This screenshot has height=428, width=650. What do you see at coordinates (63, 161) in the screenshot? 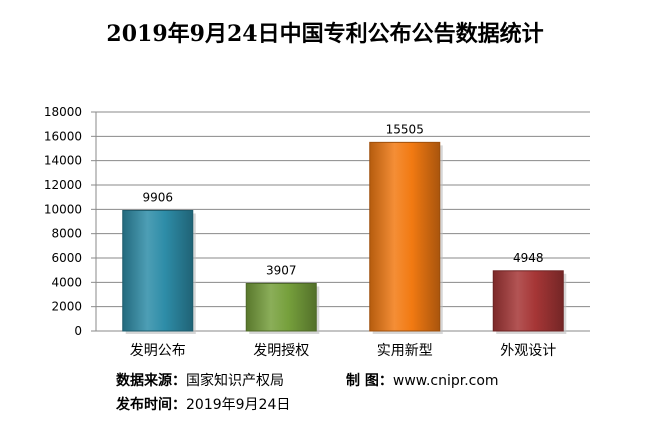
I see `y-tick-label: 14000` at bounding box center [63, 161].